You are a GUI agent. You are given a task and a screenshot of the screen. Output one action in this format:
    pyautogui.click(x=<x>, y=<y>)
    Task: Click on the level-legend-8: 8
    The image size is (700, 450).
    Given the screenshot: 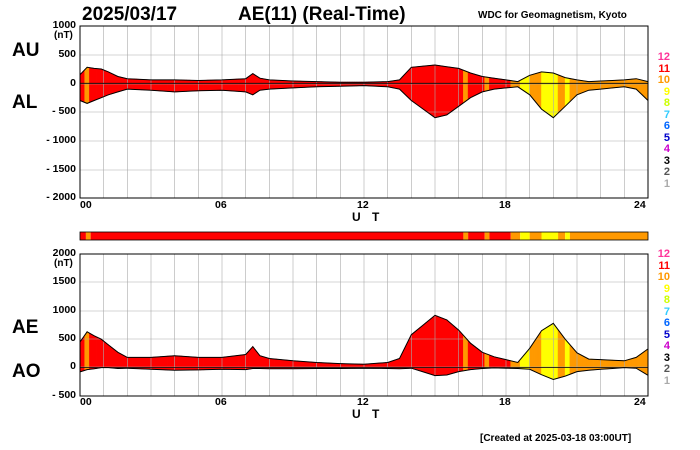 What is the action you would take?
    pyautogui.click(x=666, y=103)
    